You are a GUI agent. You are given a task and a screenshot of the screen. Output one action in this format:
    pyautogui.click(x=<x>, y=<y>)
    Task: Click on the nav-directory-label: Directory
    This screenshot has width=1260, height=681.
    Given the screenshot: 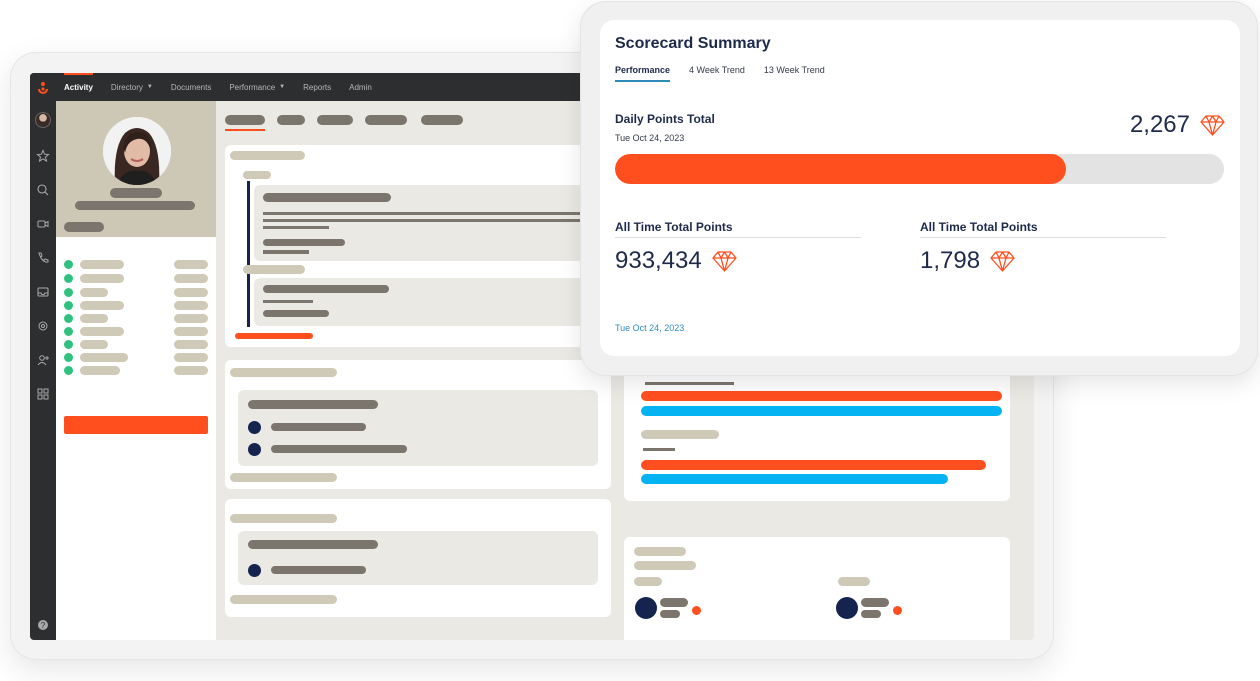 What is the action you would take?
    pyautogui.click(x=126, y=87)
    